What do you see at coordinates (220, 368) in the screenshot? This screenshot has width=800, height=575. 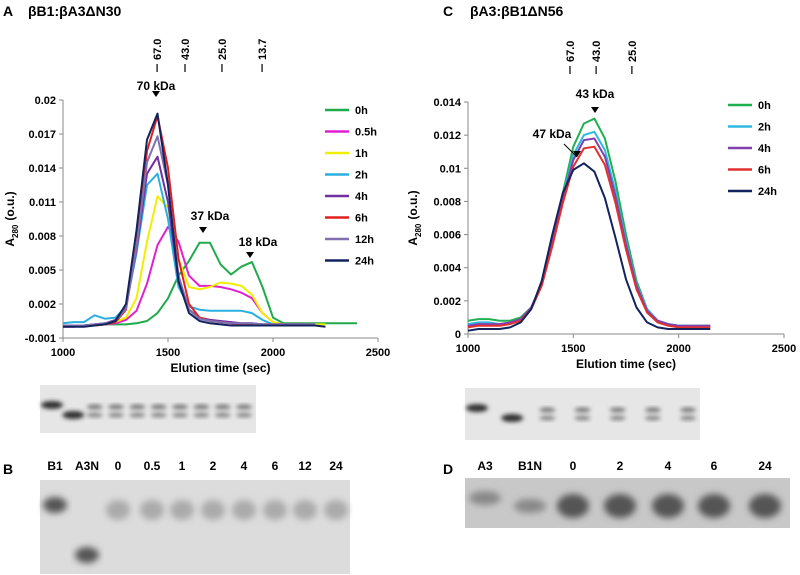 I see `x-axis-label: Elution time (sec)` at bounding box center [220, 368].